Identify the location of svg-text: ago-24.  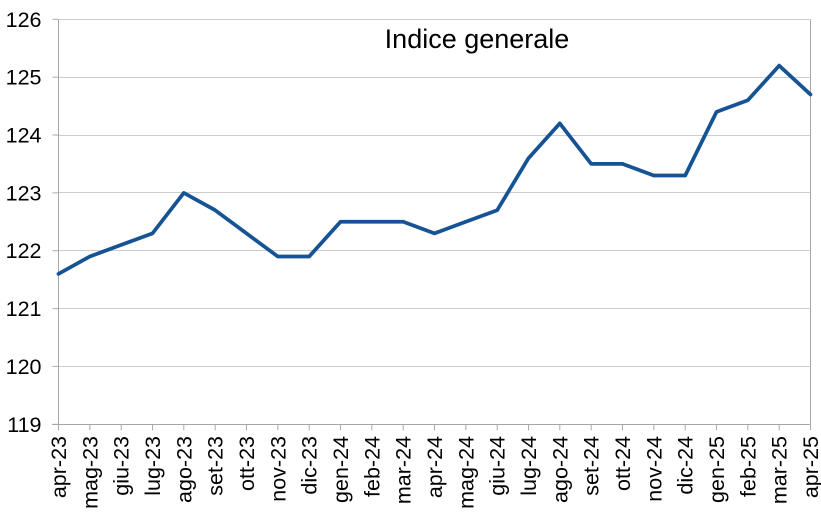
(560, 469).